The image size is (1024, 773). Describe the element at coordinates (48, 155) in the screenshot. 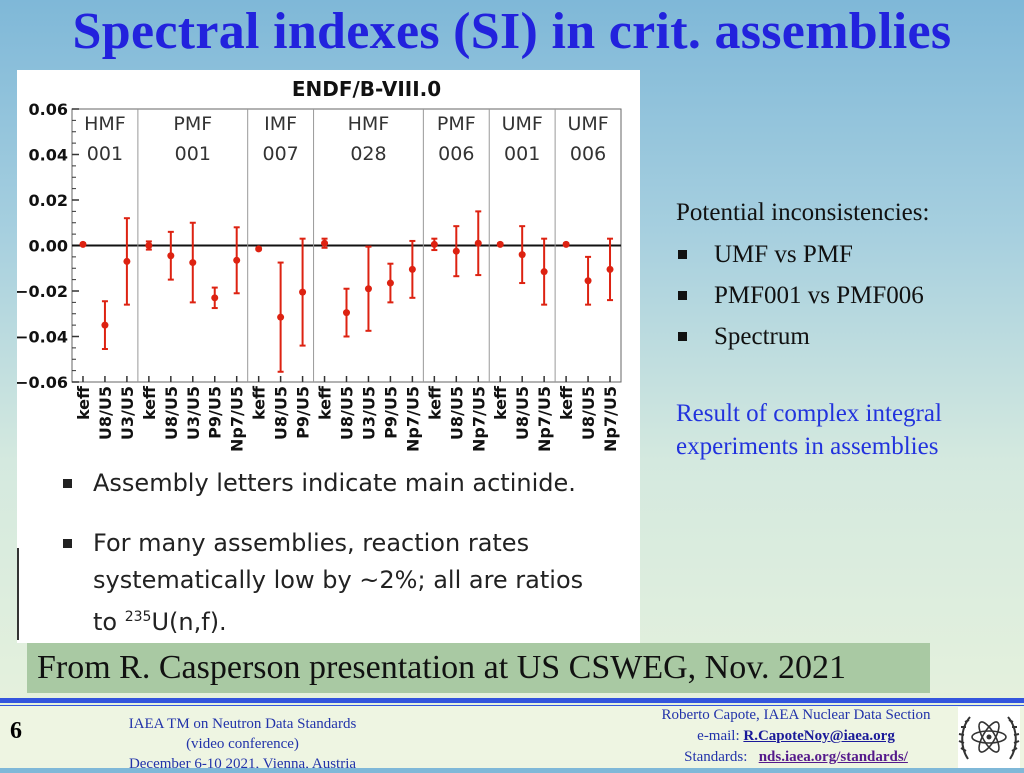

I see `y-tick-label: 0.04` at that location.